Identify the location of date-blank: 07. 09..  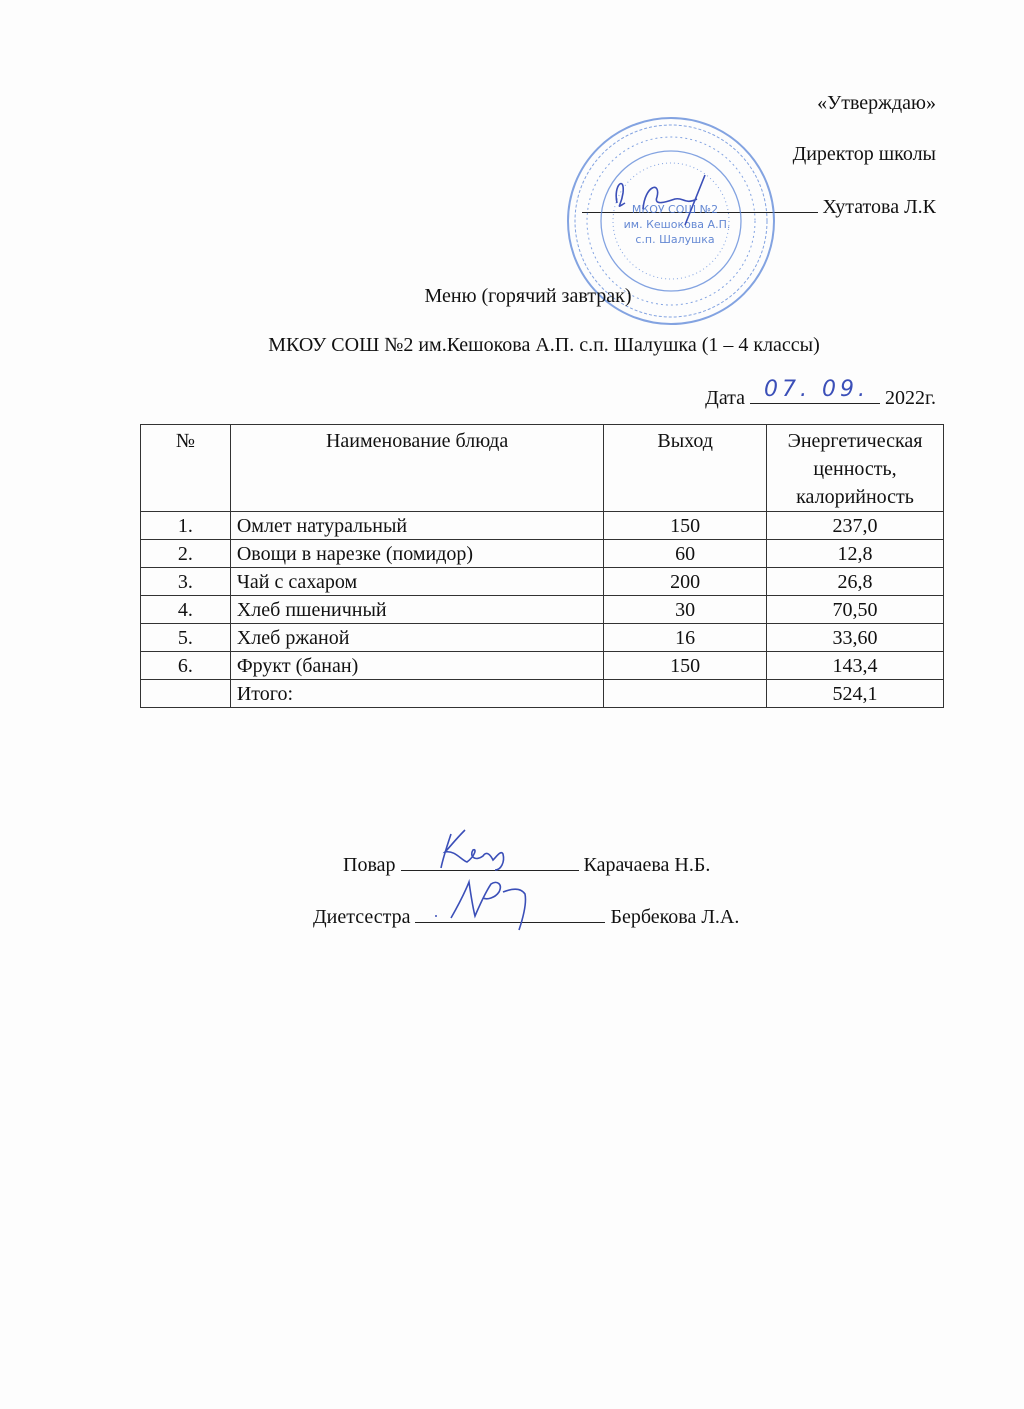
(815, 390).